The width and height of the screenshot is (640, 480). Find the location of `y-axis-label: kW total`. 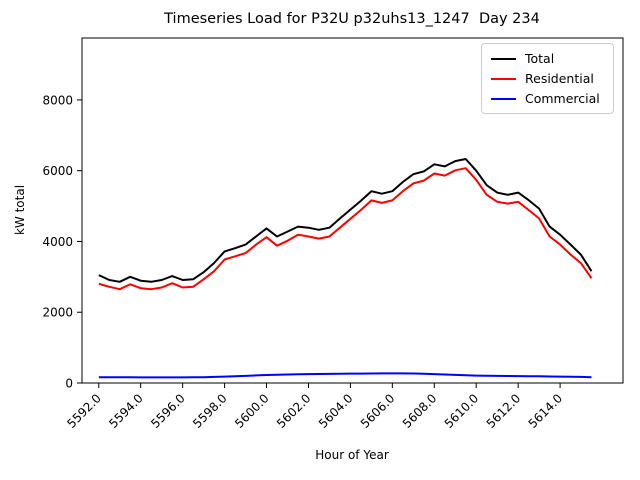

y-axis-label: kW total is located at coordinates (20, 210).